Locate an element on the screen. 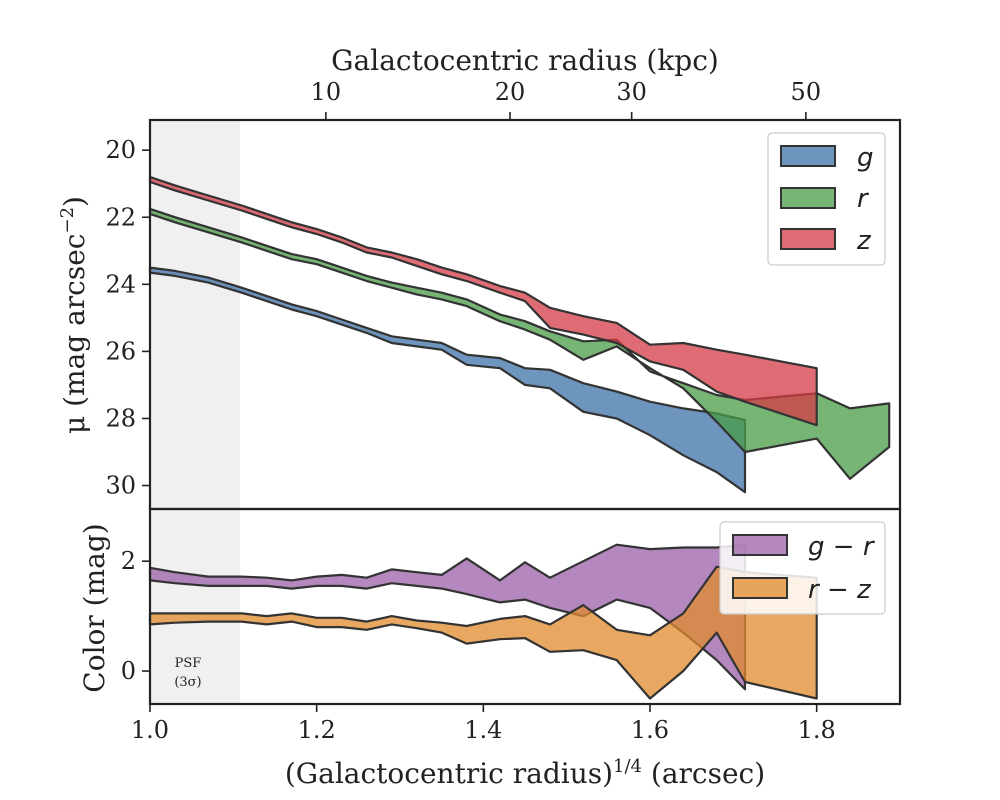 This screenshot has width=1000, height=800. legend-swatch-g-r is located at coordinates (760, 545).